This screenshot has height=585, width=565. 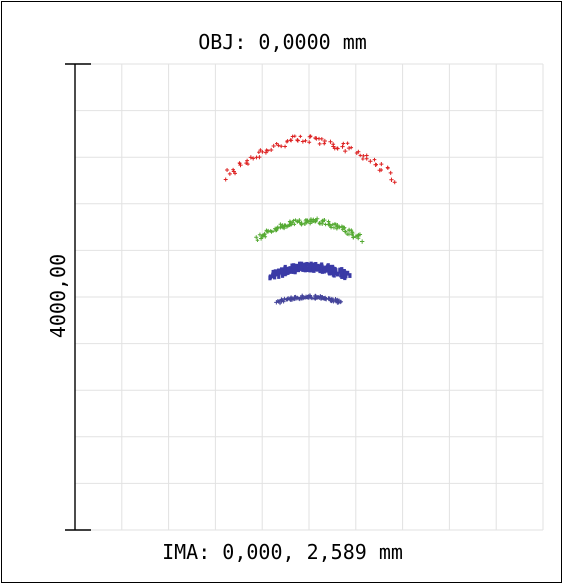 I want to click on object-field-label: OBJ: 0,0000 mm, so click(x=282, y=42).